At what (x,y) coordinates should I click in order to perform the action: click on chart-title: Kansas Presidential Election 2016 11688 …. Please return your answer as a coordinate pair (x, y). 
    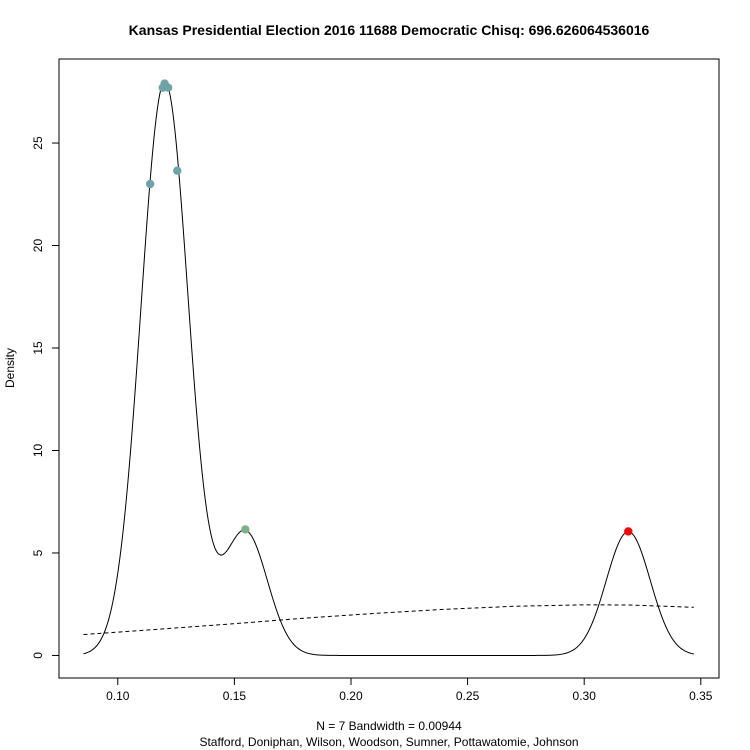
    Looking at the image, I should click on (389, 30).